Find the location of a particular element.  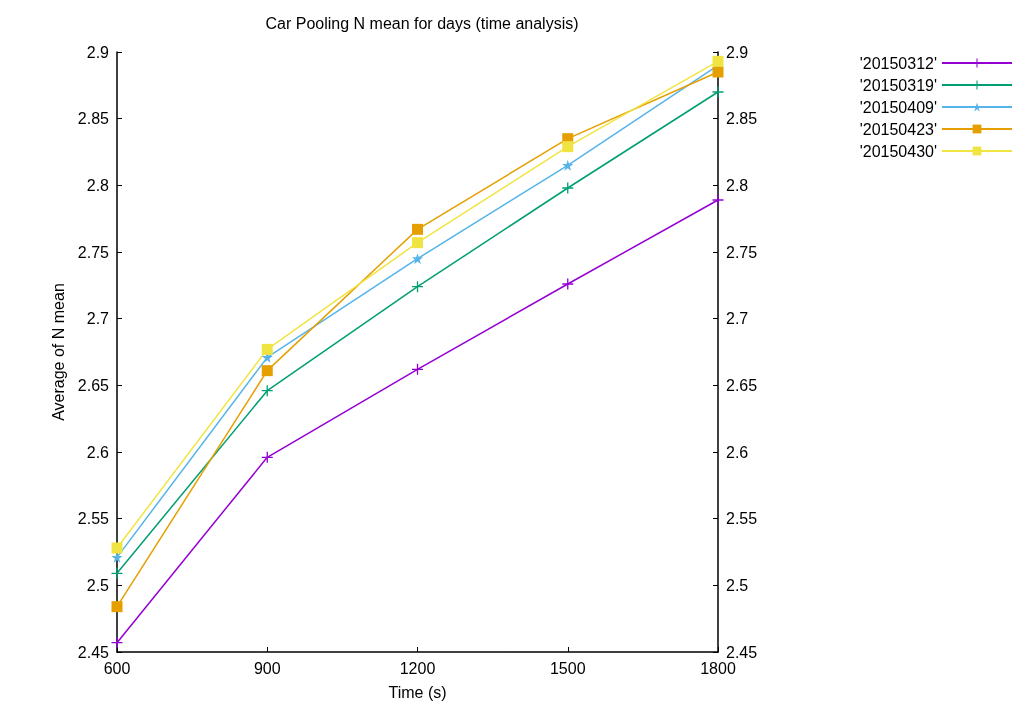

y-tick-label: 2.5 is located at coordinates (98, 585).